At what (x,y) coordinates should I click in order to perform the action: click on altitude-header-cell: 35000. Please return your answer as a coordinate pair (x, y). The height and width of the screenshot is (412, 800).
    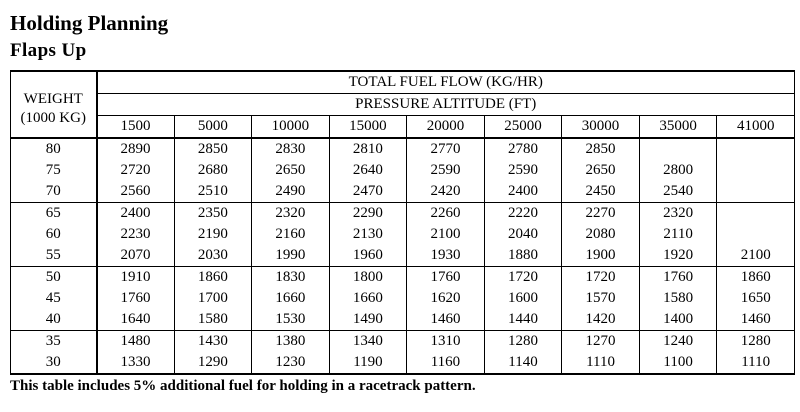
    Looking at the image, I should click on (678, 127).